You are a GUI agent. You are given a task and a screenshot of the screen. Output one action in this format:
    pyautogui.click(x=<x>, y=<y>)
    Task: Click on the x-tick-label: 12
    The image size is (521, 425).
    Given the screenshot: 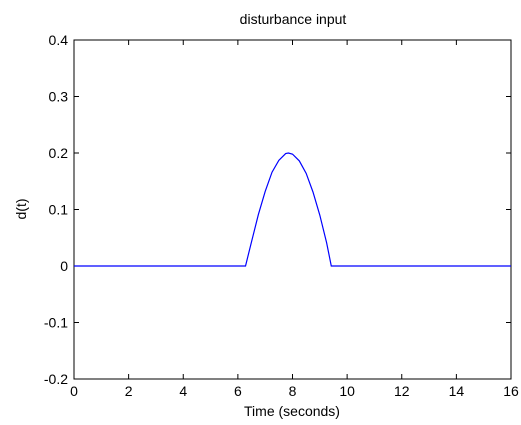 What is the action you would take?
    pyautogui.click(x=402, y=391)
    